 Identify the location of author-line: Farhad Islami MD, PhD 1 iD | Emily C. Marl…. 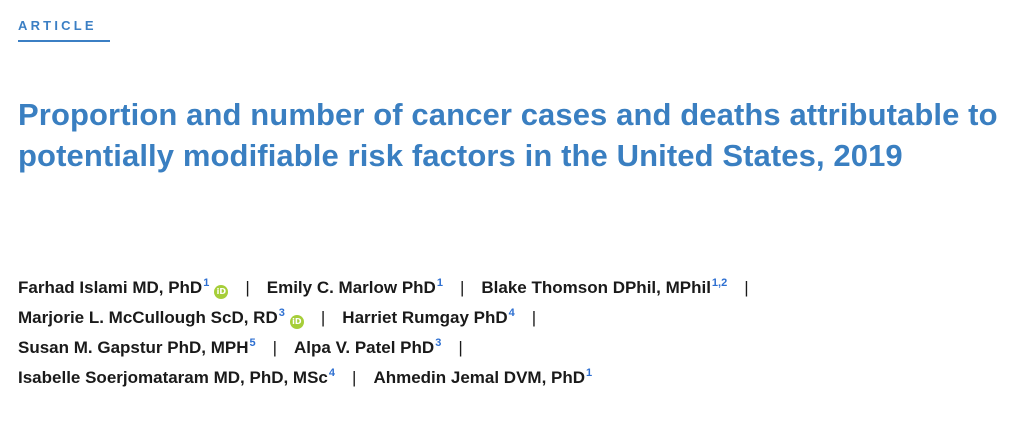
(518, 292).